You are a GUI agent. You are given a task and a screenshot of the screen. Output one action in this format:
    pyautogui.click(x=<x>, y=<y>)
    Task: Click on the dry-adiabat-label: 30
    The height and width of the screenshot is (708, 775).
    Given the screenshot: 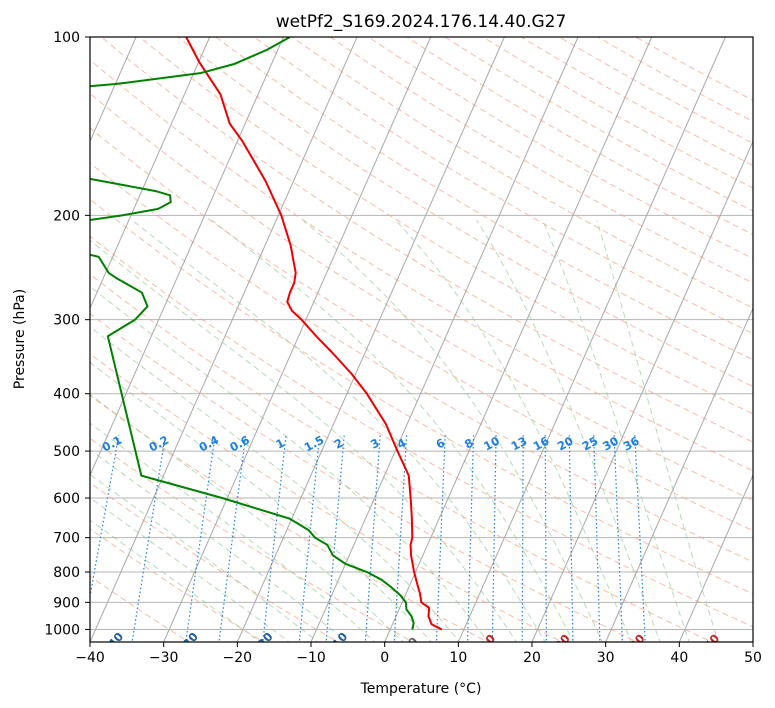 What is the action you would take?
    pyautogui.click(x=636, y=641)
    